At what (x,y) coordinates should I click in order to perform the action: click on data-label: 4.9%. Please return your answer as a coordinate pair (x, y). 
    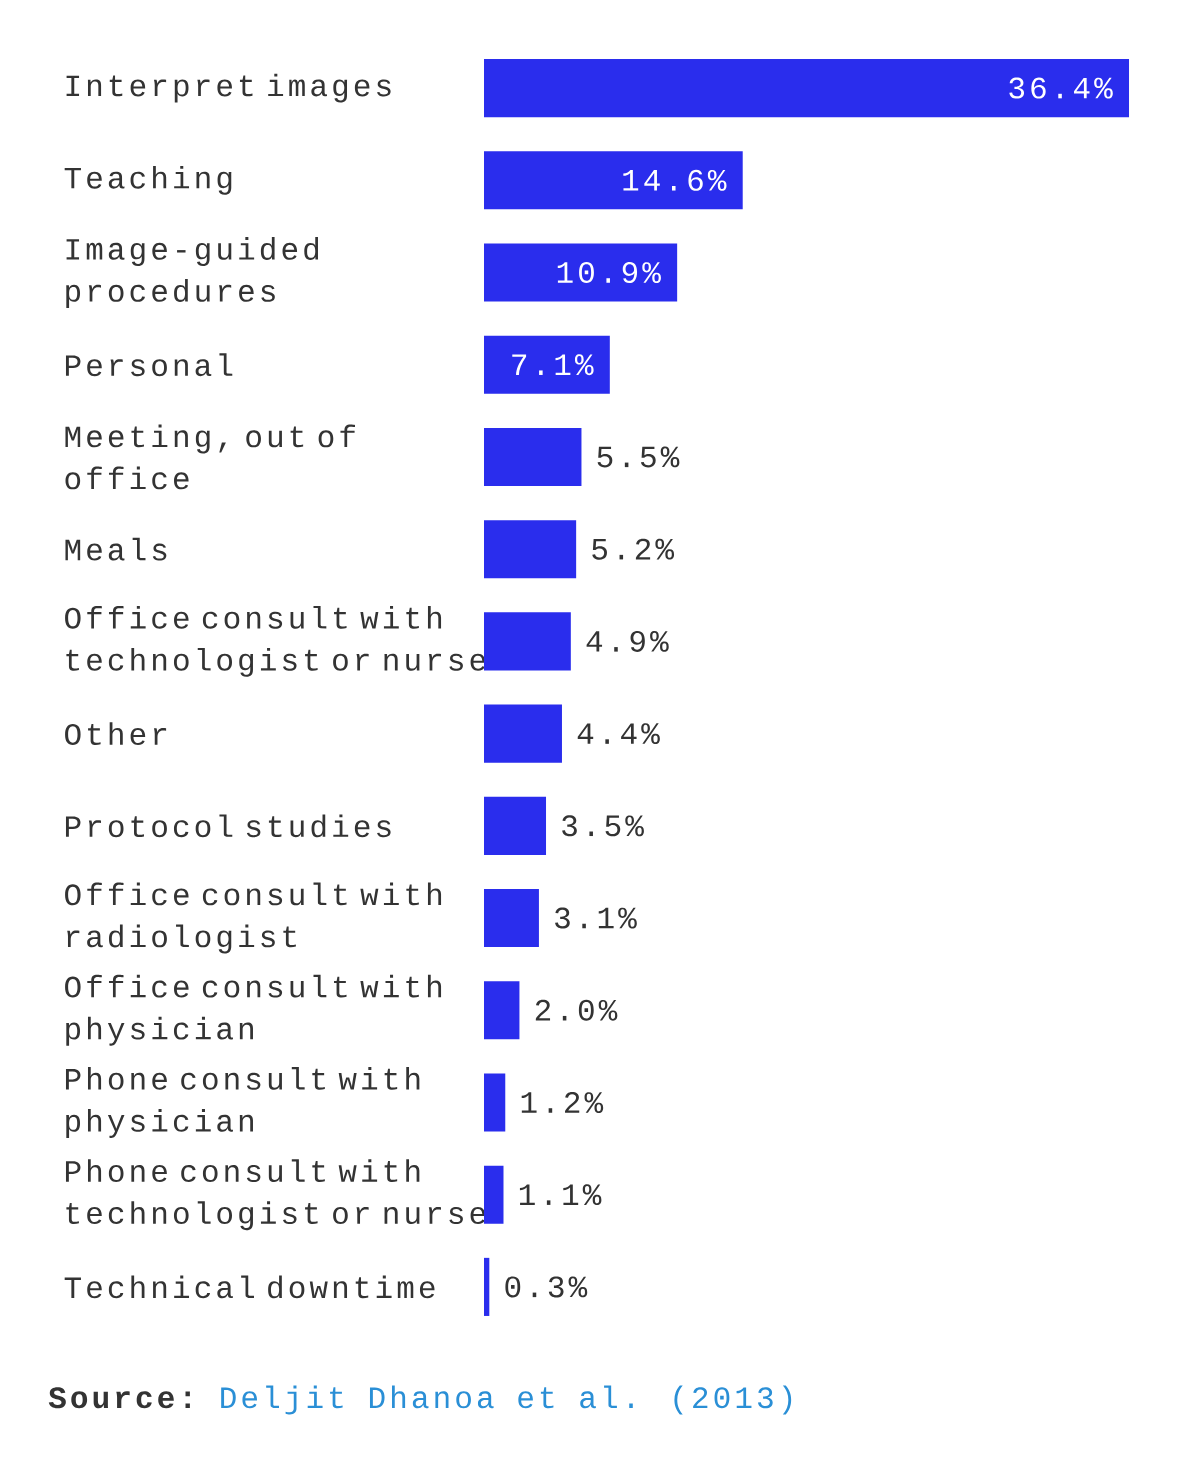
    Looking at the image, I should click on (627, 641).